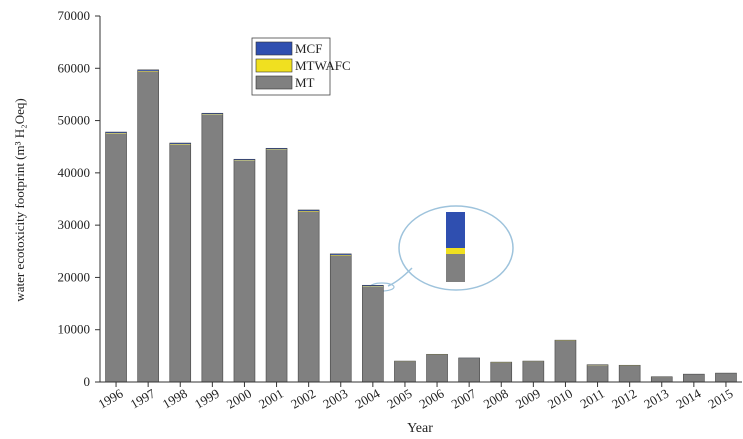  I want to click on x-tick-label: 2007, so click(464, 398).